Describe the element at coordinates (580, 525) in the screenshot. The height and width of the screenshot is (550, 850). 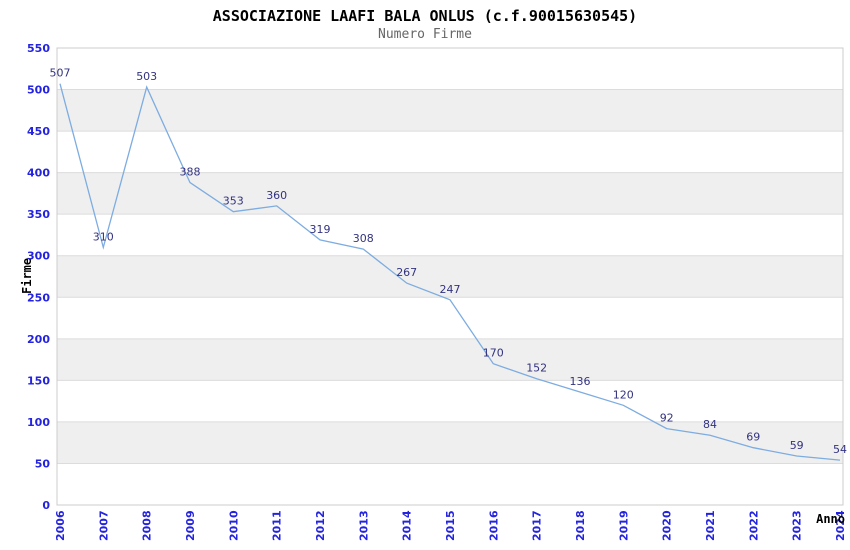
I see `x-axis-tick-label: 2018` at that location.